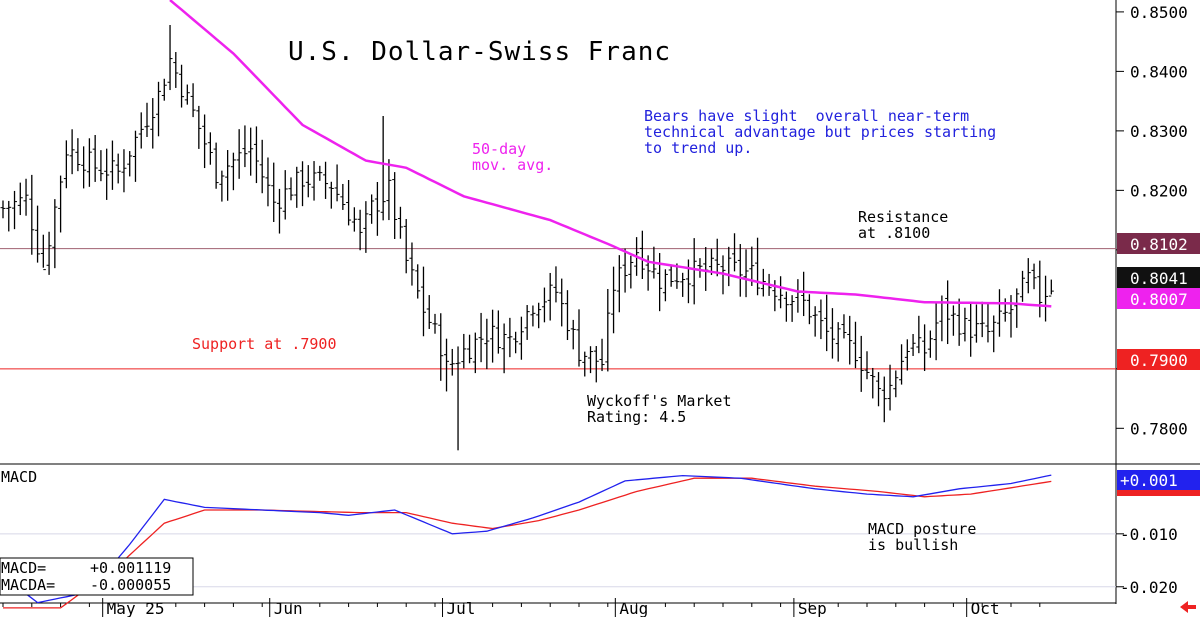 The width and height of the screenshot is (1200, 617). Describe the element at coordinates (1149, 534) in the screenshot. I see `macd-tick-label: -0.010` at that location.